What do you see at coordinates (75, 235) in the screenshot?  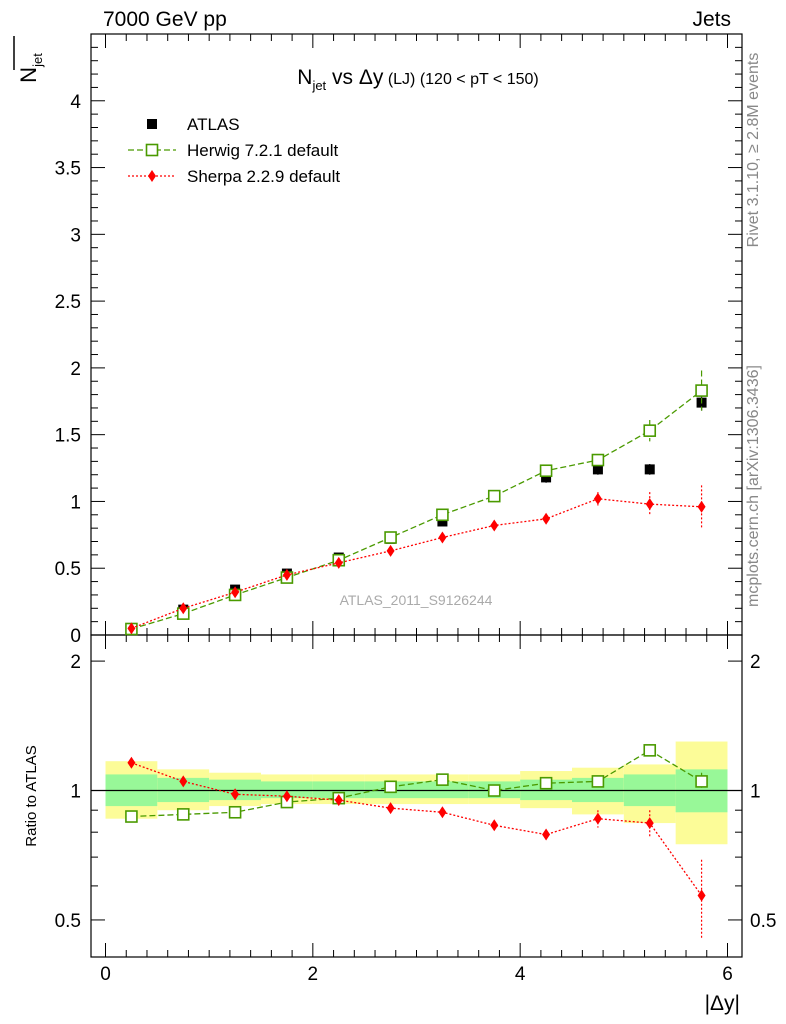 I see `main-ytick-label: 3` at bounding box center [75, 235].